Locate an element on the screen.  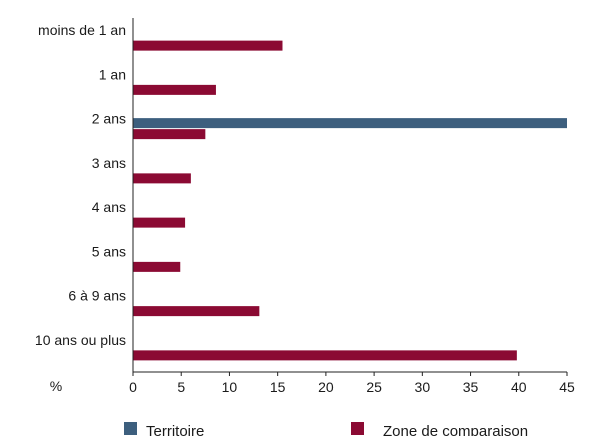
x-axis-unit-label: % is located at coordinates (56, 386).